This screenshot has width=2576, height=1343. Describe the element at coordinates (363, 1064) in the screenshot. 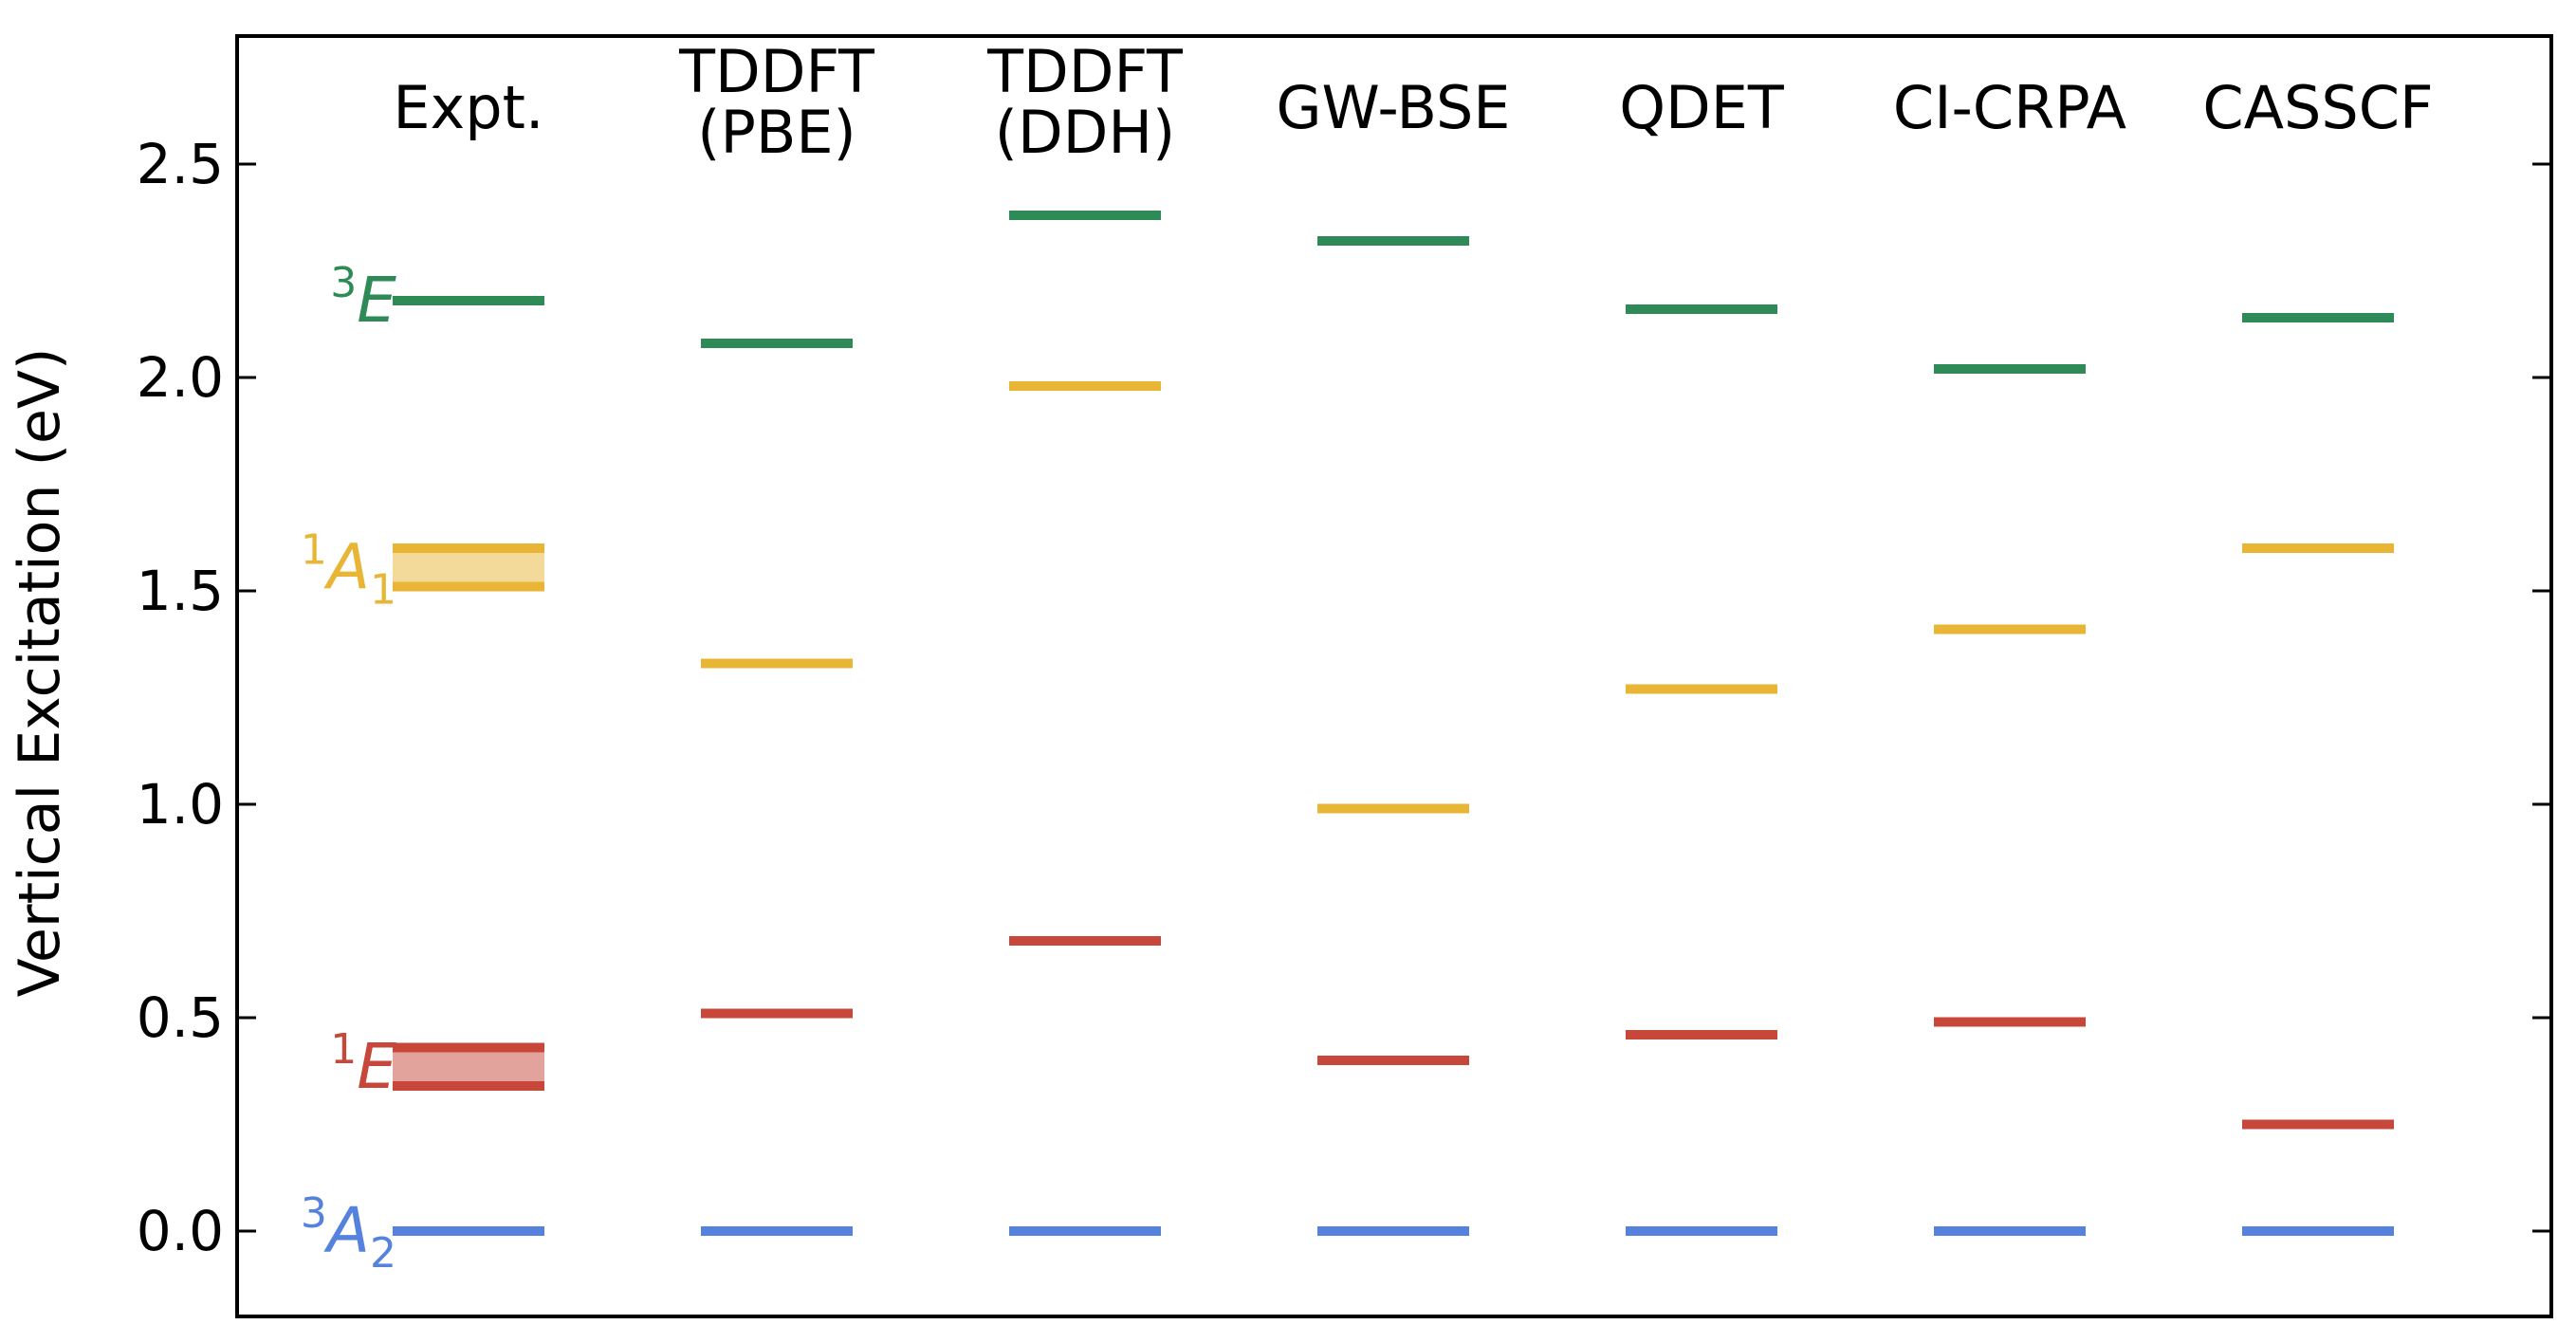

I see `state-label-1E: 1E` at that location.